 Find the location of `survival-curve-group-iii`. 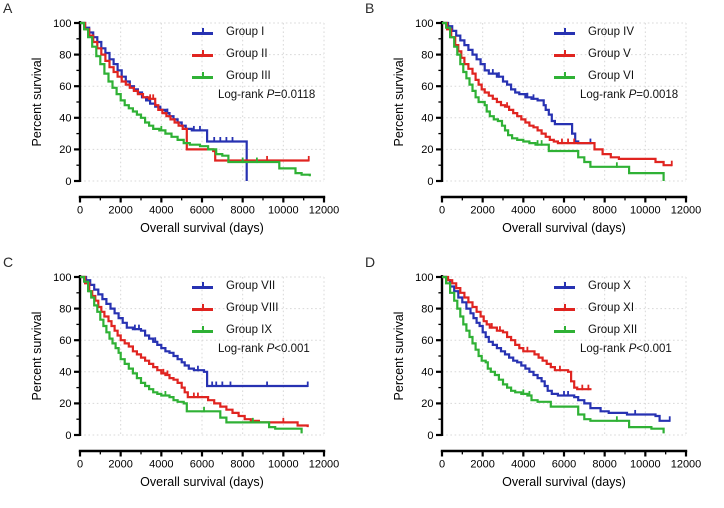

survival-curve-group-iii is located at coordinates (195, 99).